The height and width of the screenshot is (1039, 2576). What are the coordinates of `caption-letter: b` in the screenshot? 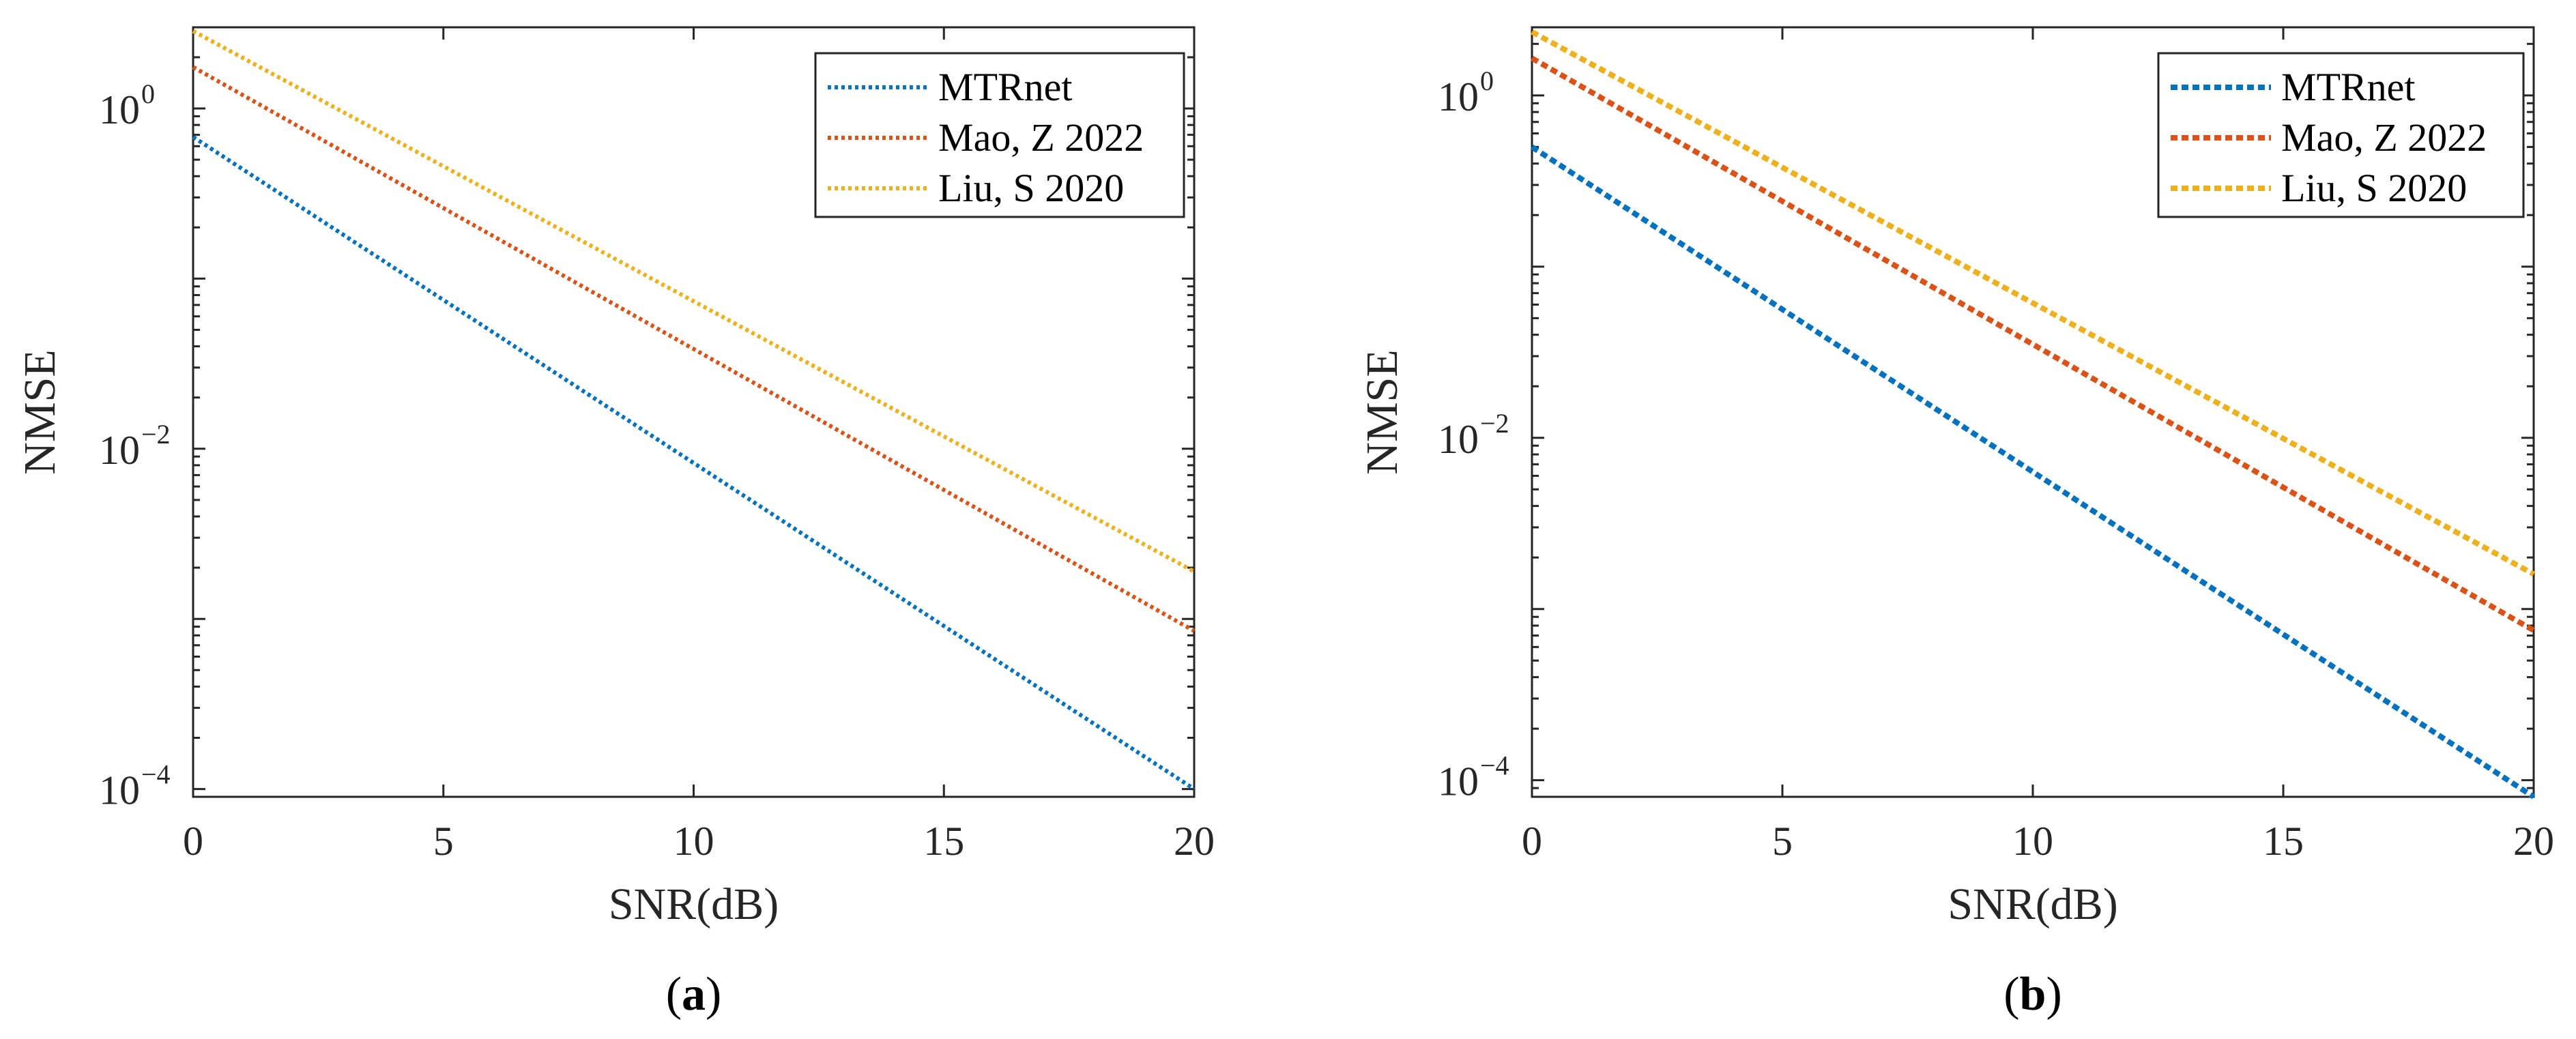 It's located at (2033, 994).